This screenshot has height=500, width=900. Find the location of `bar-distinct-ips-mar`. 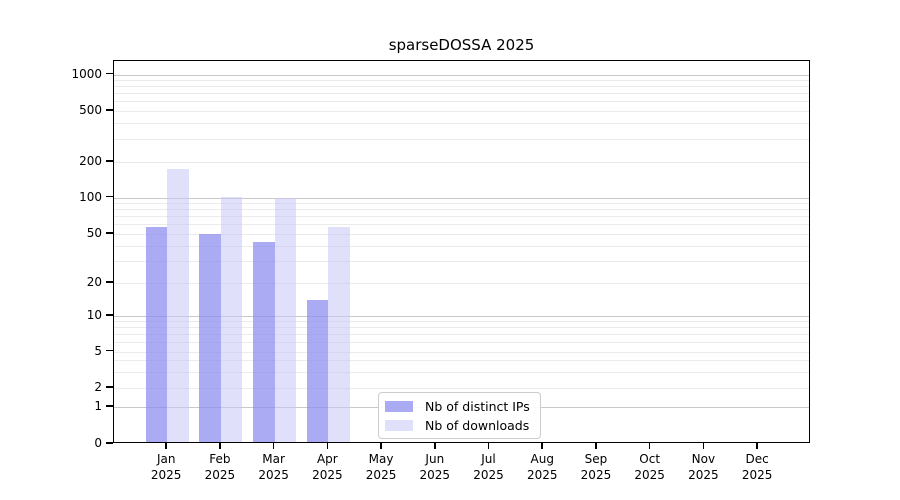

bar-distinct-ips-mar is located at coordinates (264, 342).